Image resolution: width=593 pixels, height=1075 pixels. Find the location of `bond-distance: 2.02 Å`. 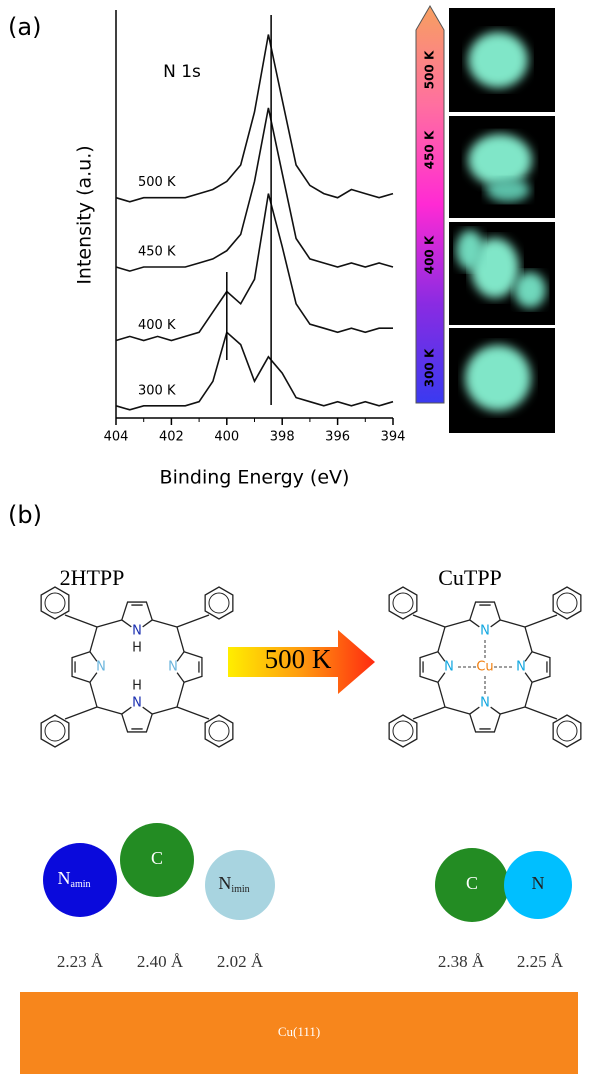

bond-distance: 2.02 Å is located at coordinates (240, 961).